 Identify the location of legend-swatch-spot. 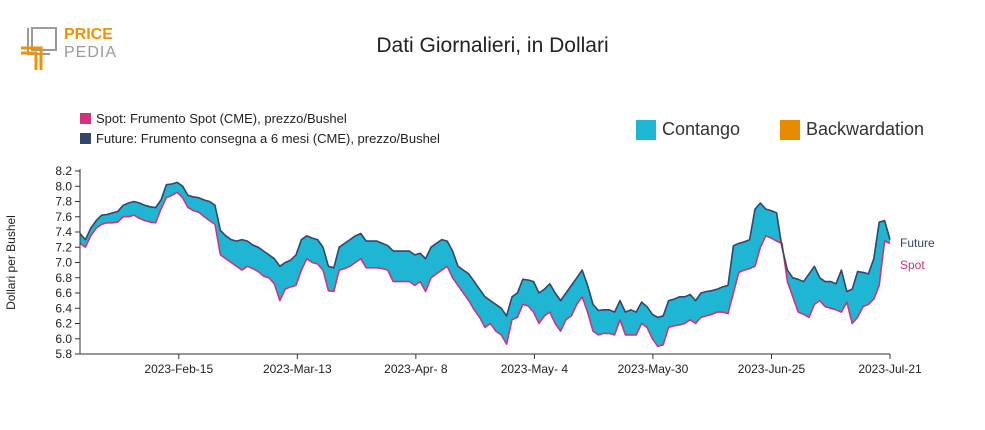
(85, 118).